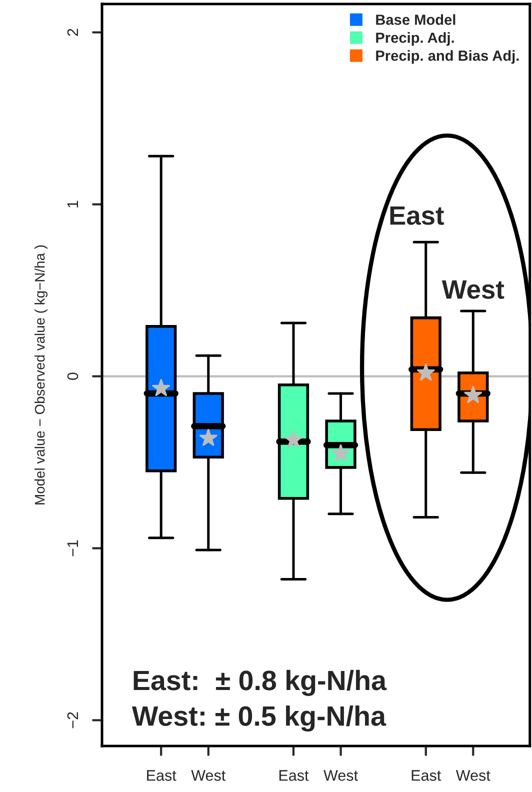 Image resolution: width=532 pixels, height=792 pixels. What do you see at coordinates (447, 57) in the screenshot?
I see `legend-label: Precip. and Bias Adj.` at bounding box center [447, 57].